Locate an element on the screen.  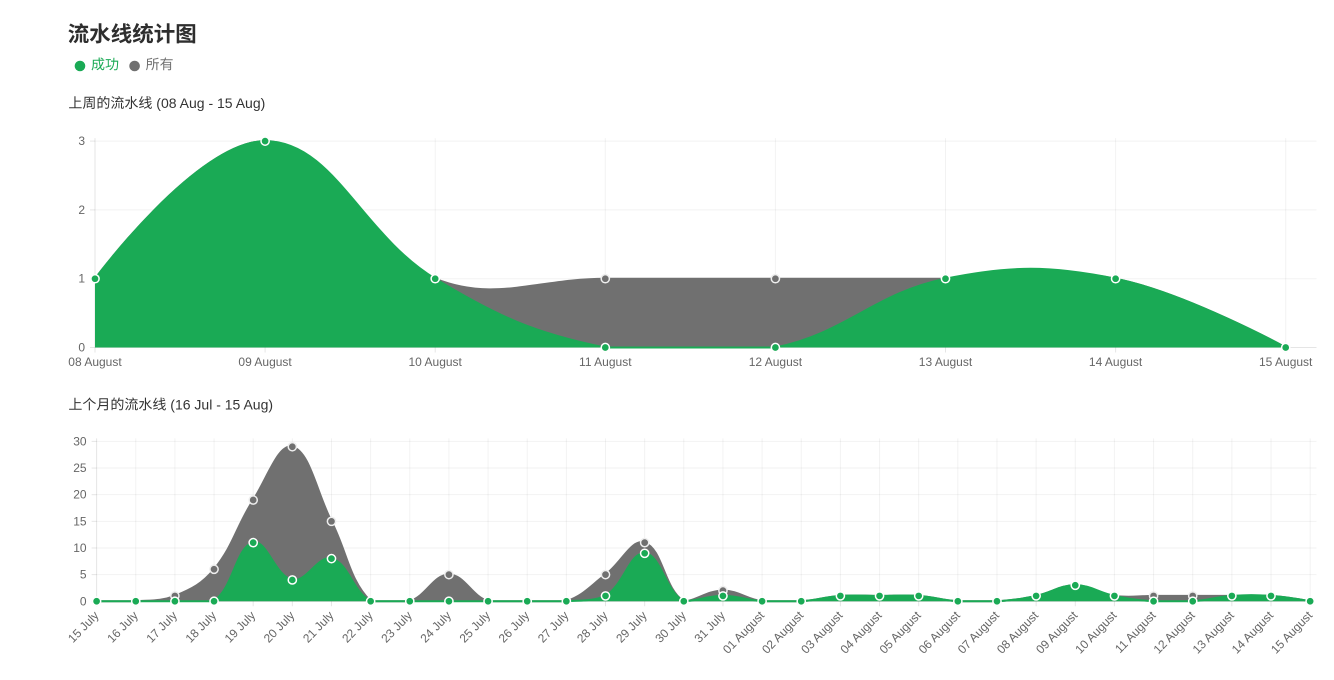
svg-text: 08 August is located at coordinates (95, 362).